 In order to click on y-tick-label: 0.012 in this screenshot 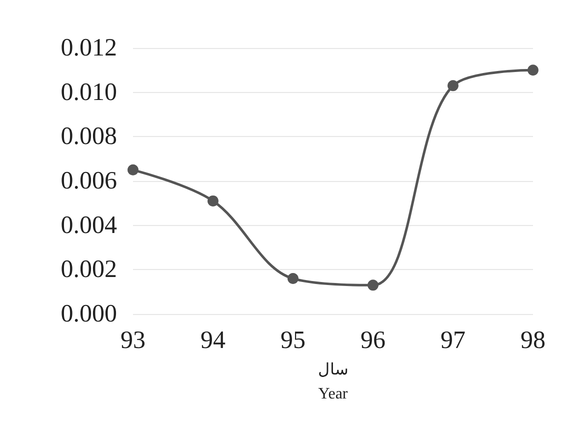, I will do `click(88, 48)`.